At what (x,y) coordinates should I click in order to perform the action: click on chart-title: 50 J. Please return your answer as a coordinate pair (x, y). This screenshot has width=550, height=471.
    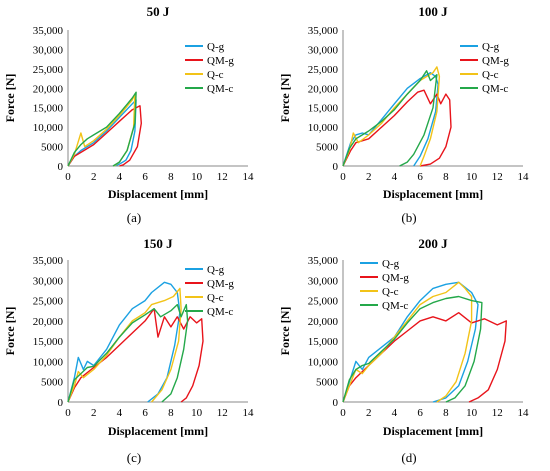
    Looking at the image, I should click on (158, 11).